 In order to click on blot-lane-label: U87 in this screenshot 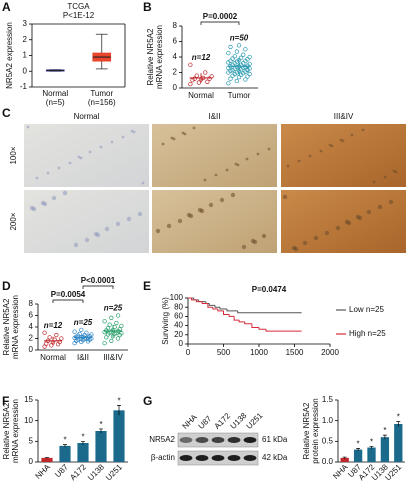, I will do `click(205, 422)`.